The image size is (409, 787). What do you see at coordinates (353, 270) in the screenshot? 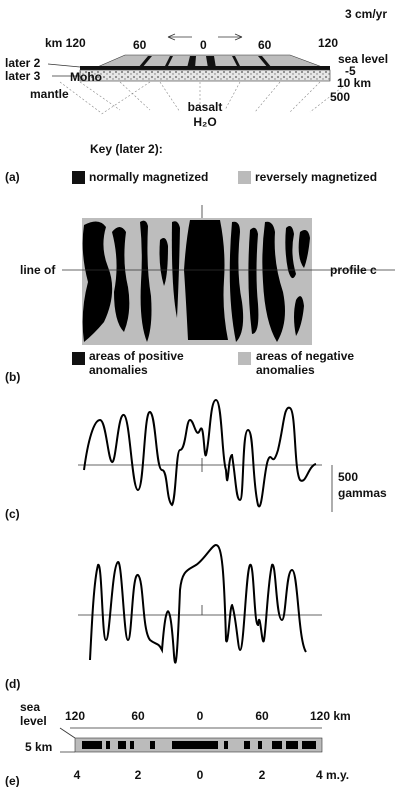
I see `line-label: profile c` at bounding box center [353, 270].